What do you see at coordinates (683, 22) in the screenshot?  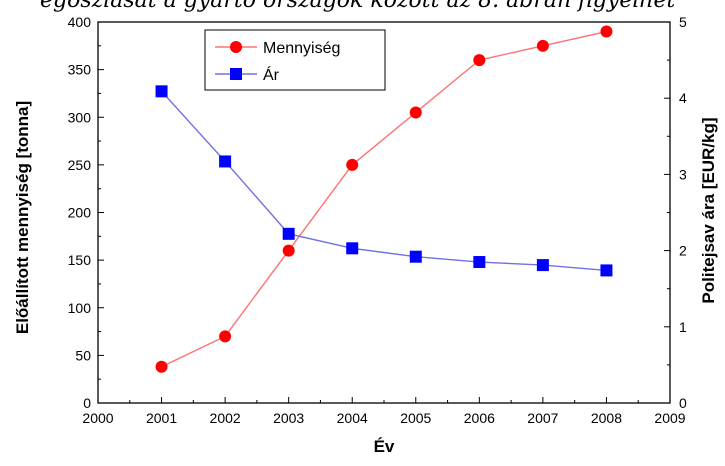 I see `y-right-tick-label: 5` at bounding box center [683, 22].